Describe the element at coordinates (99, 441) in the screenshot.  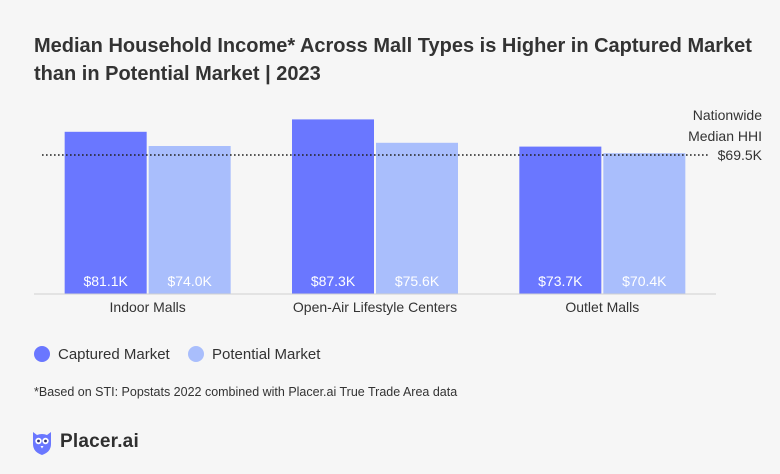
I see `logo-text: Placer.ai` at that location.